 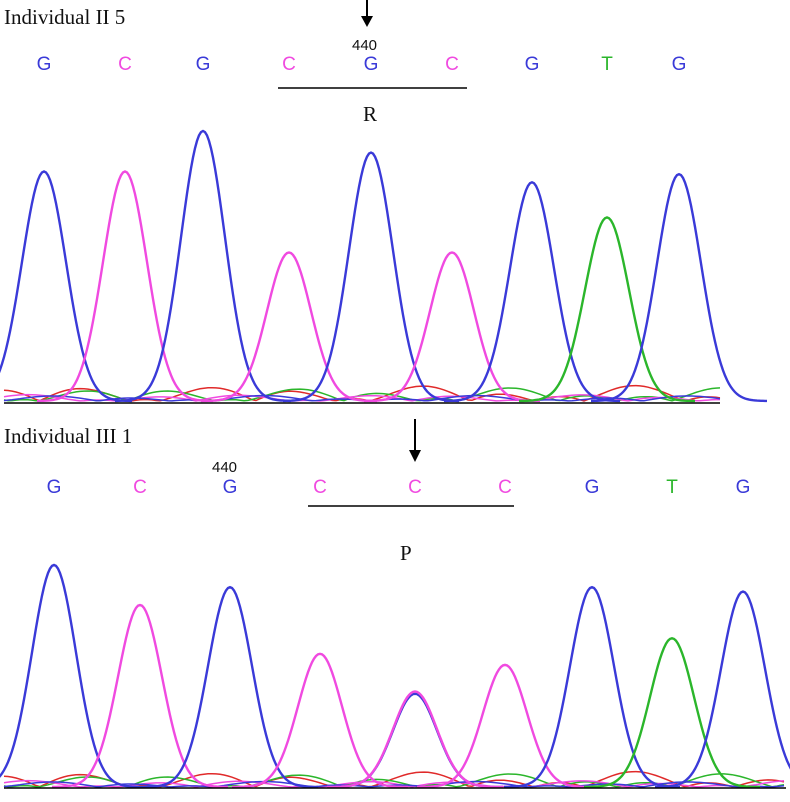 I want to click on panel-1-mutation-arrow, so click(x=367, y=13).